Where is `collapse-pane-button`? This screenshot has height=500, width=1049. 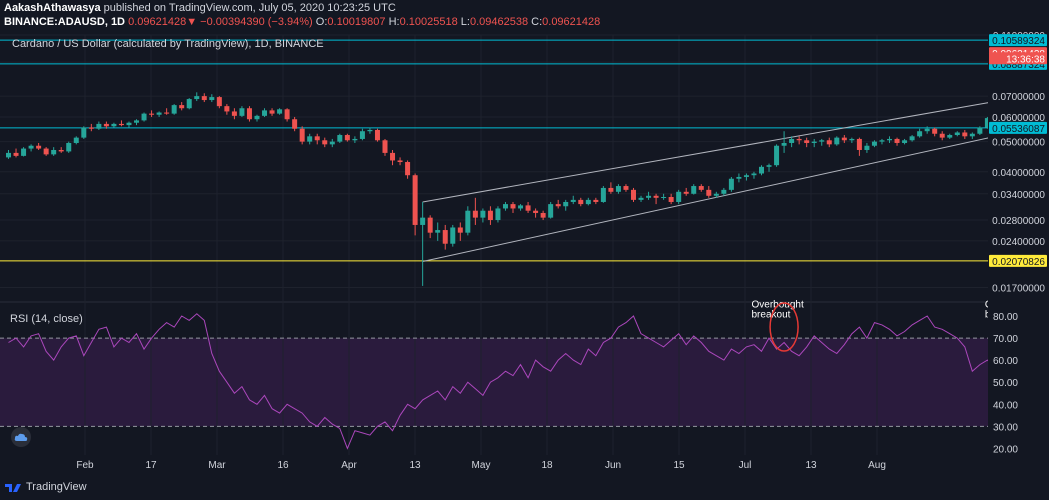
collapse-pane-button is located at coordinates (21, 437).